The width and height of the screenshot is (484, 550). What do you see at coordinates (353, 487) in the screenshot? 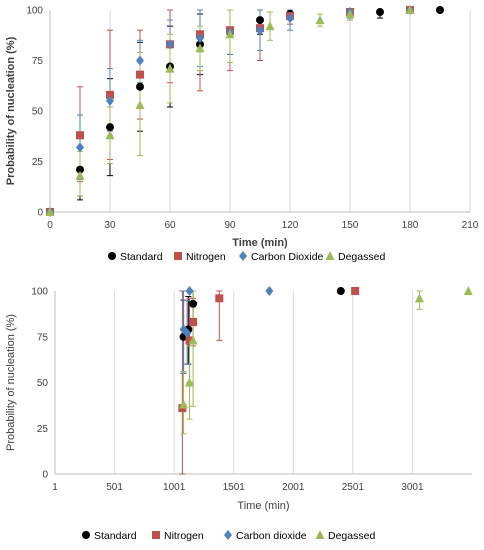
I see `x-tick-label: 2501` at bounding box center [353, 487].